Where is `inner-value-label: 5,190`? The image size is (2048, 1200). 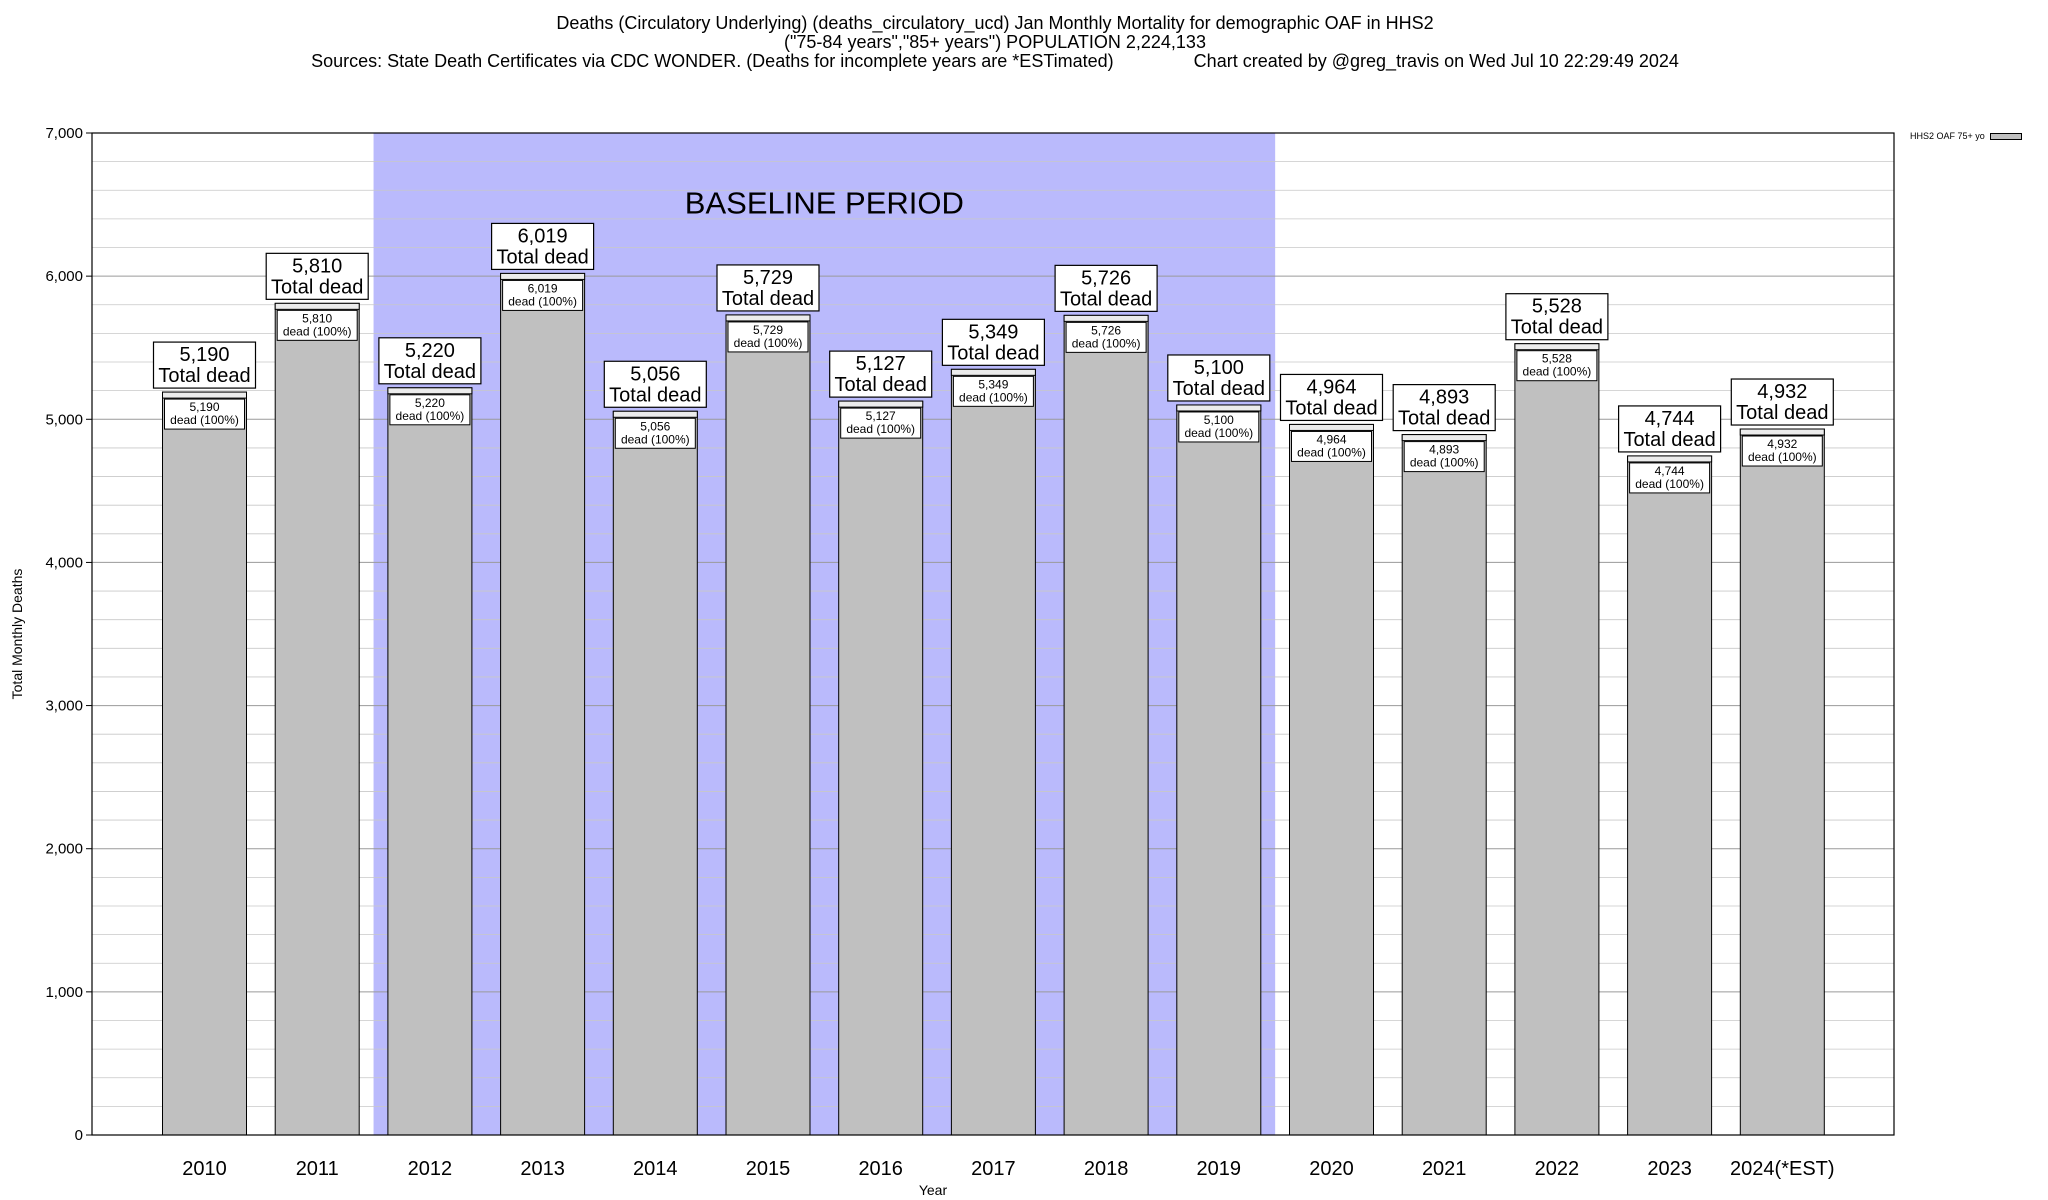
inner-value-label: 5,190 is located at coordinates (204, 407).